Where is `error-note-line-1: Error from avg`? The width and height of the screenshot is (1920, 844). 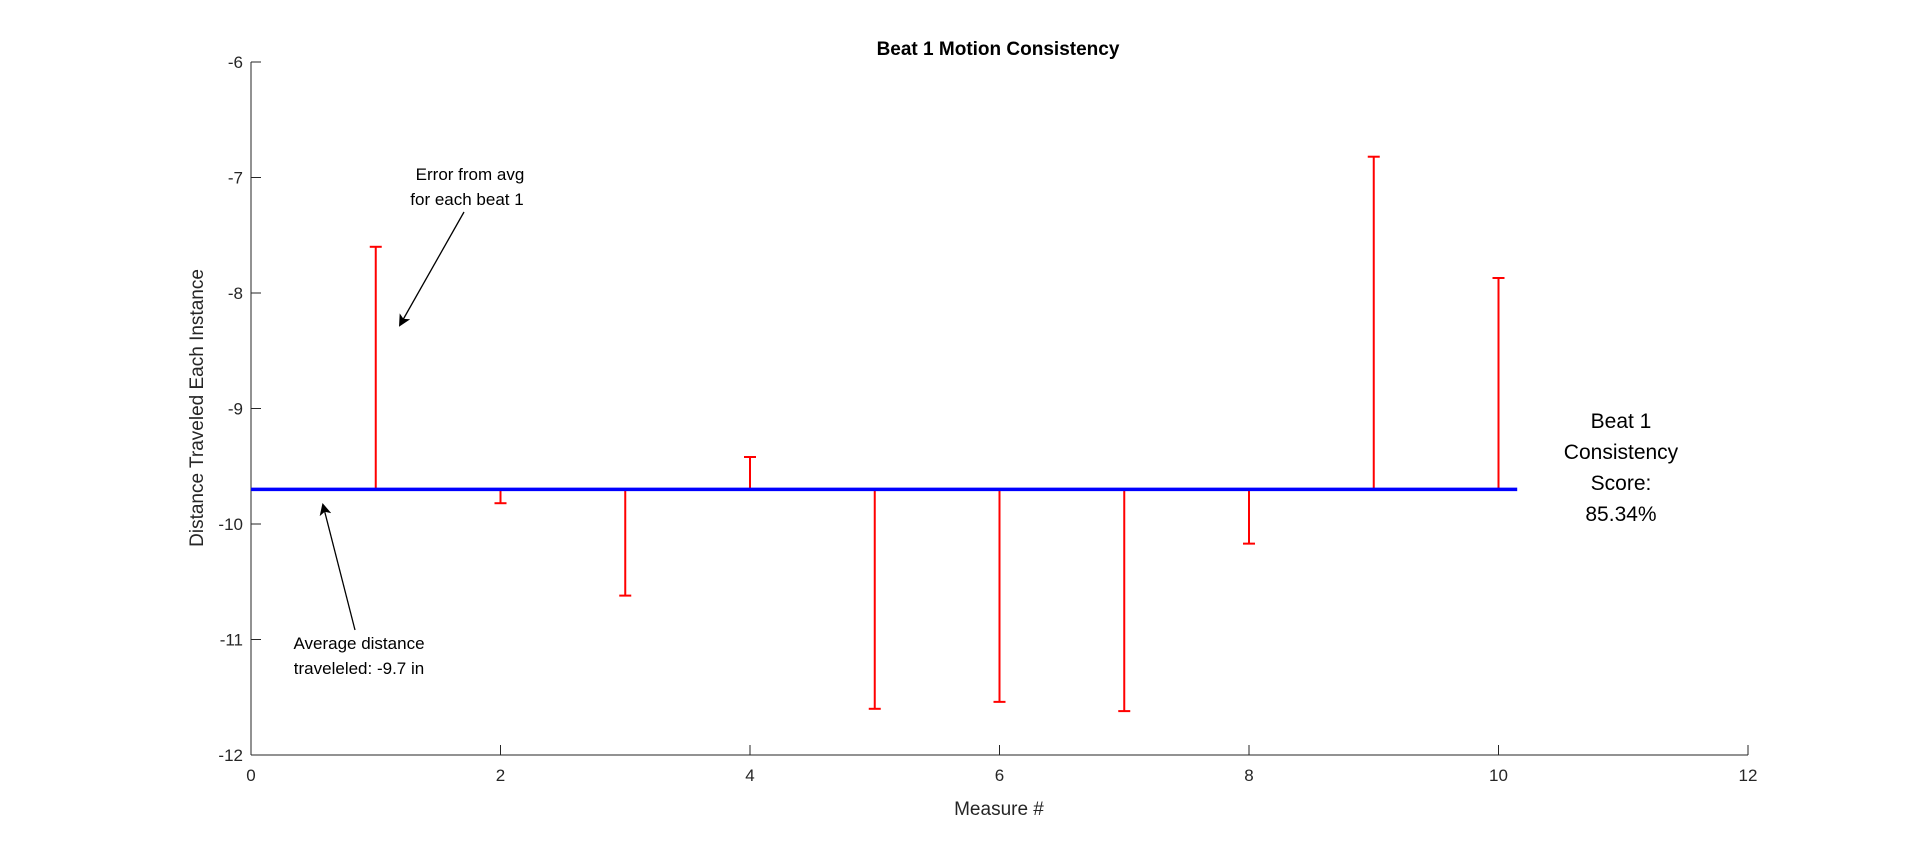
error-note-line-1: Error from avg is located at coordinates (470, 174).